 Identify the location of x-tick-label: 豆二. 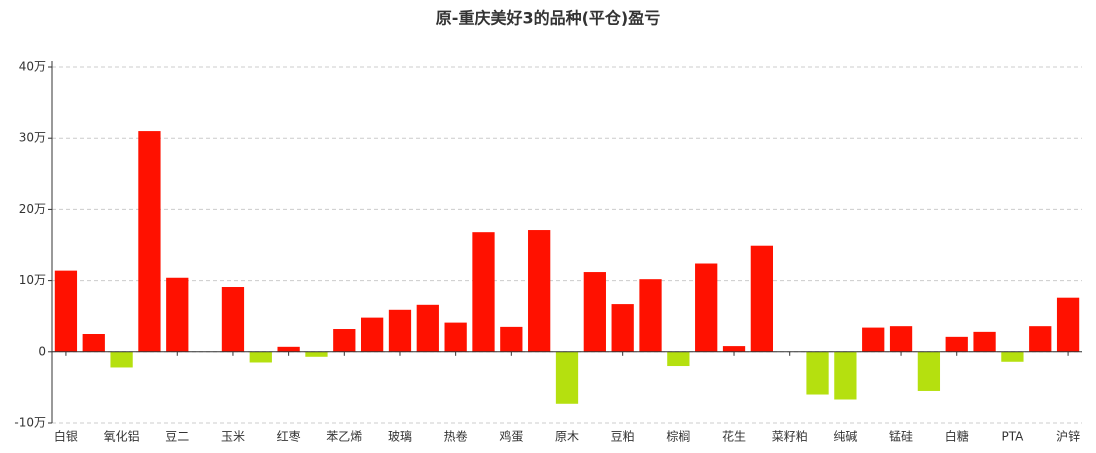
(177, 437).